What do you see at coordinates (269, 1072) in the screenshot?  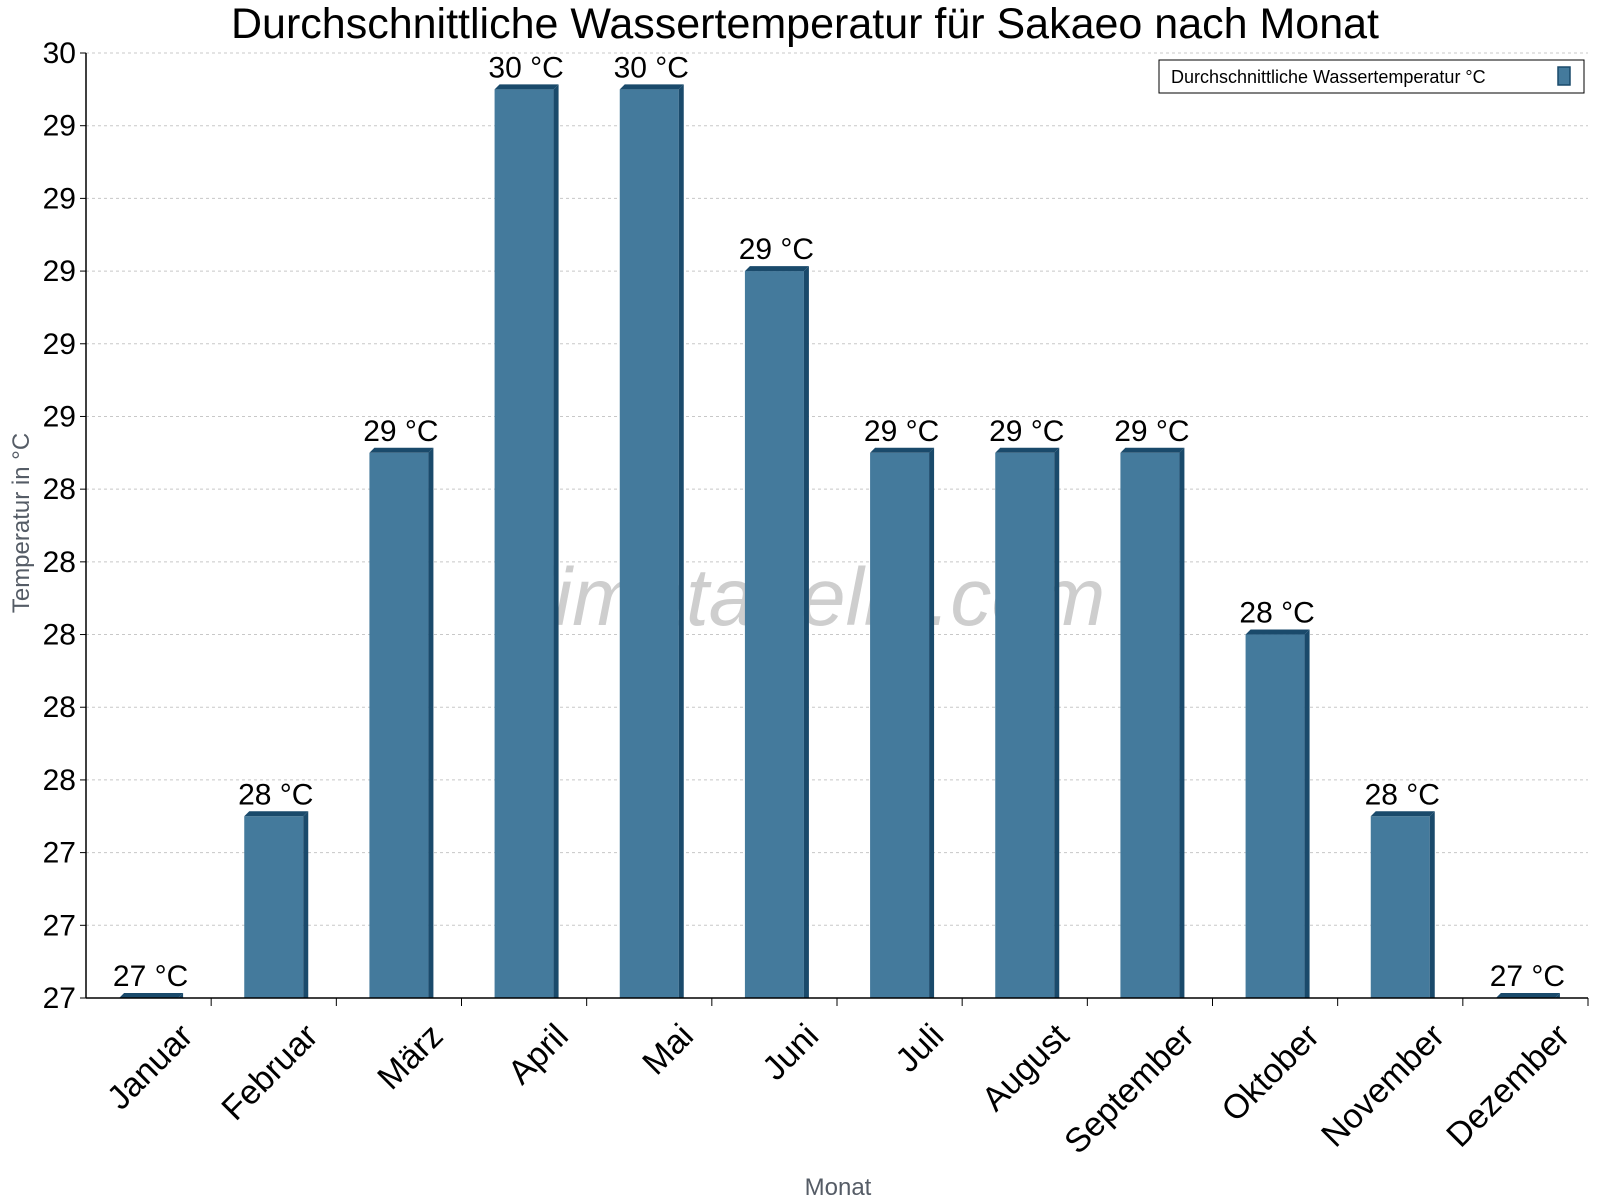 I see `x-tick-label-2: Februar` at bounding box center [269, 1072].